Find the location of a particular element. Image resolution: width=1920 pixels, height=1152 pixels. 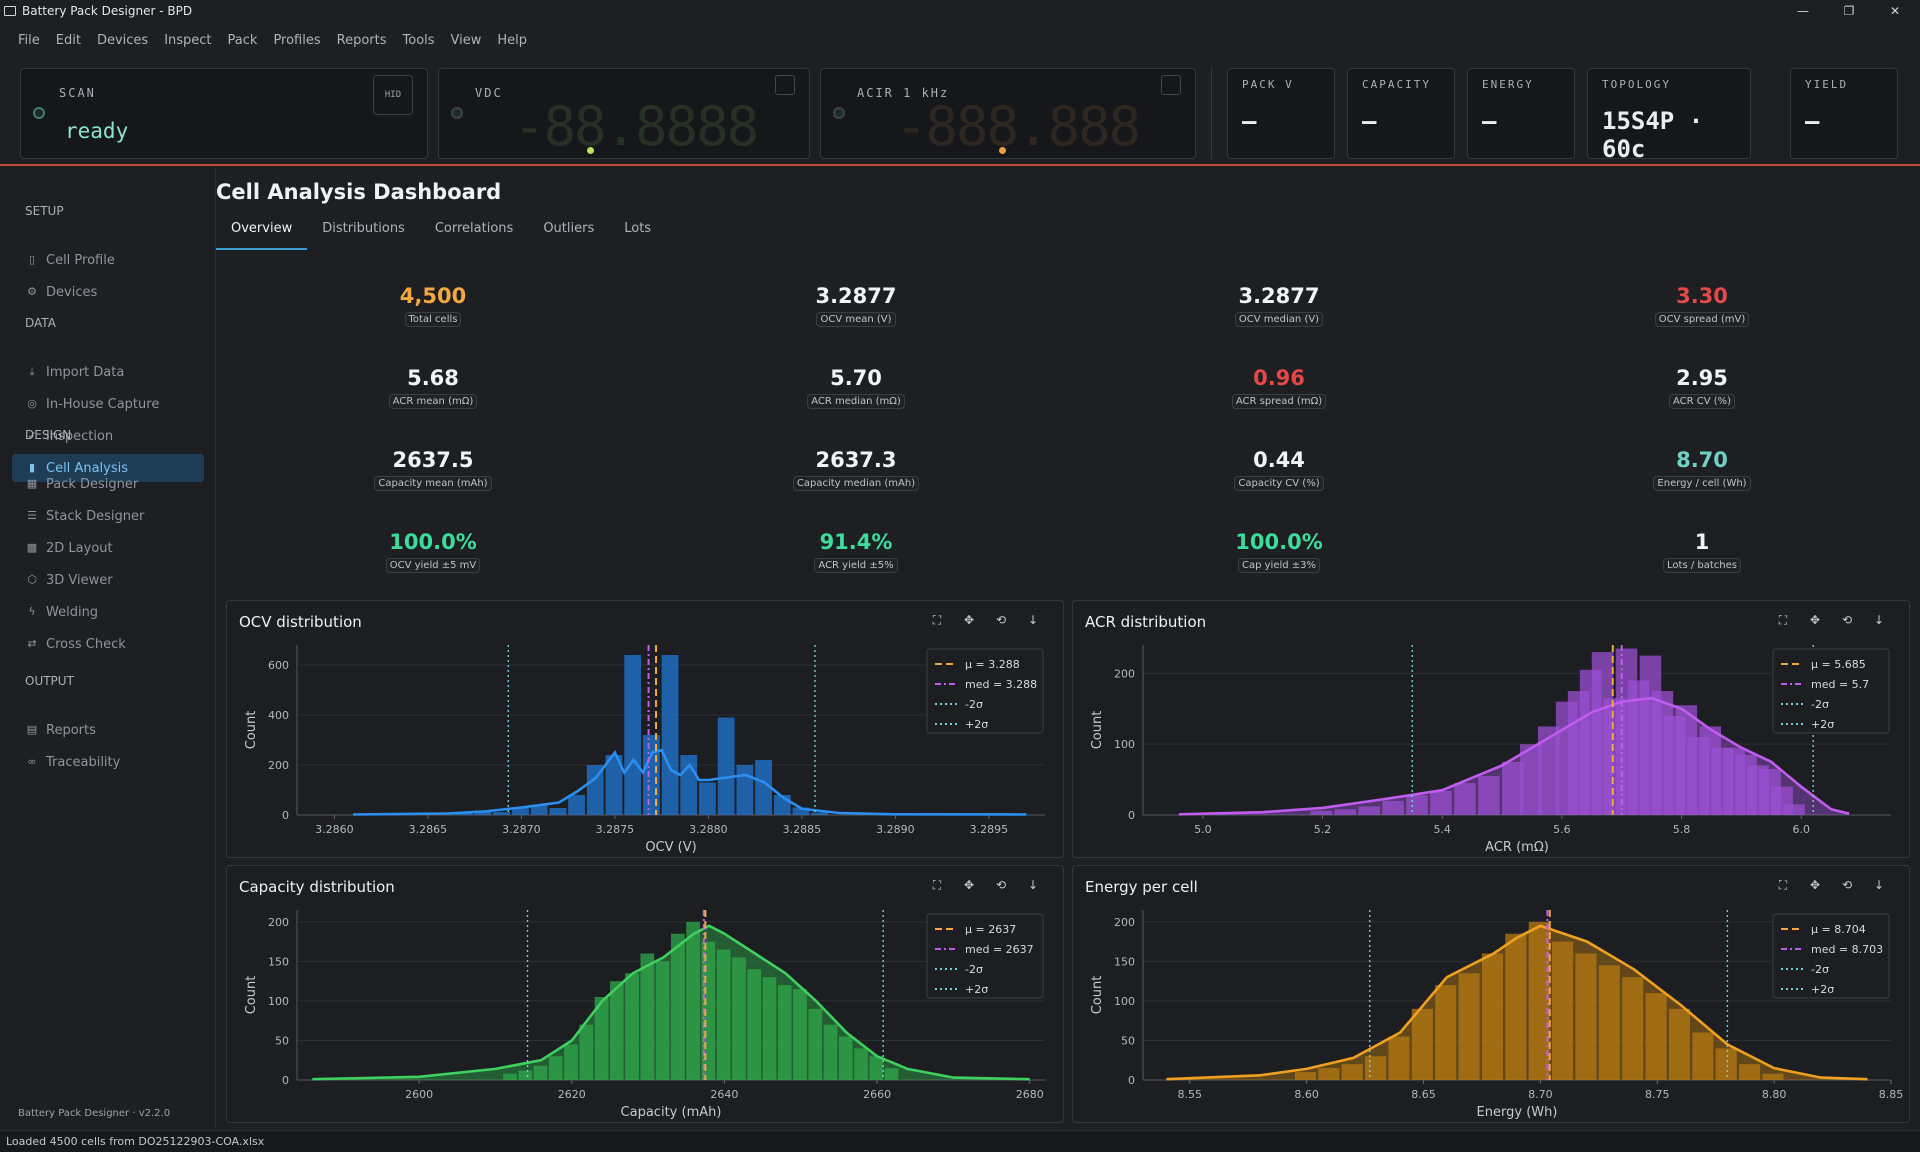

target-icon: ◎ is located at coordinates (32, 403).